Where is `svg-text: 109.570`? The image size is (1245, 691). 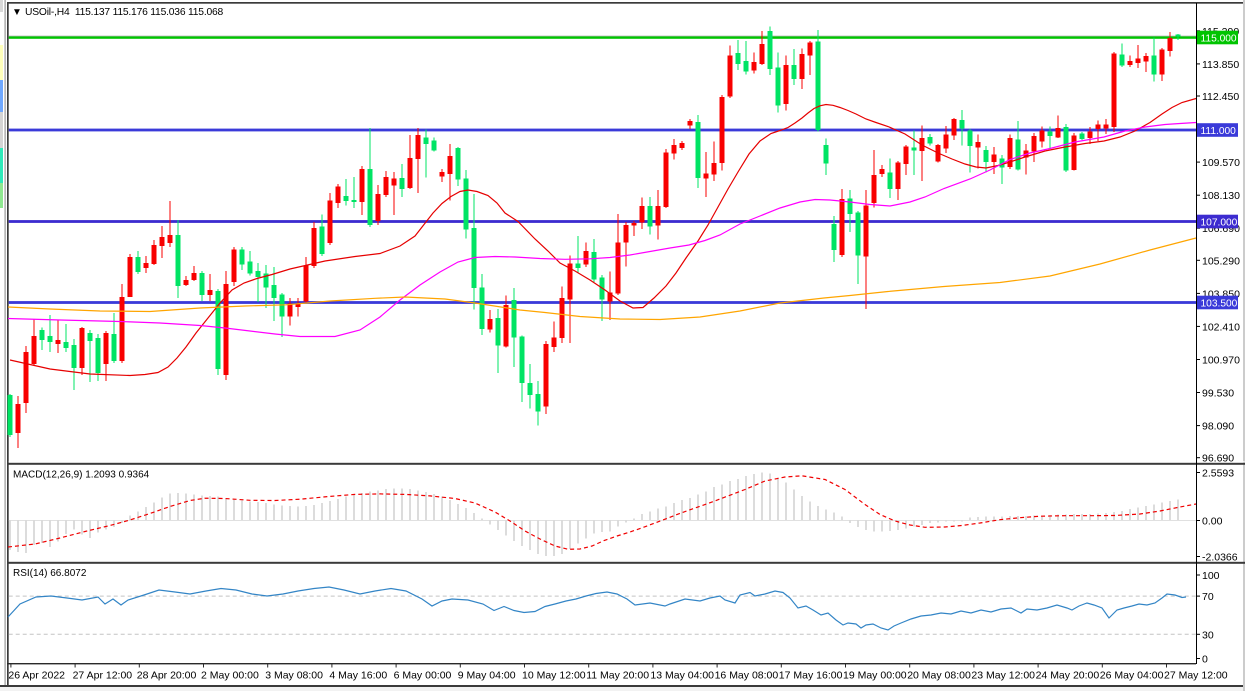
svg-text: 109.570 is located at coordinates (1221, 163).